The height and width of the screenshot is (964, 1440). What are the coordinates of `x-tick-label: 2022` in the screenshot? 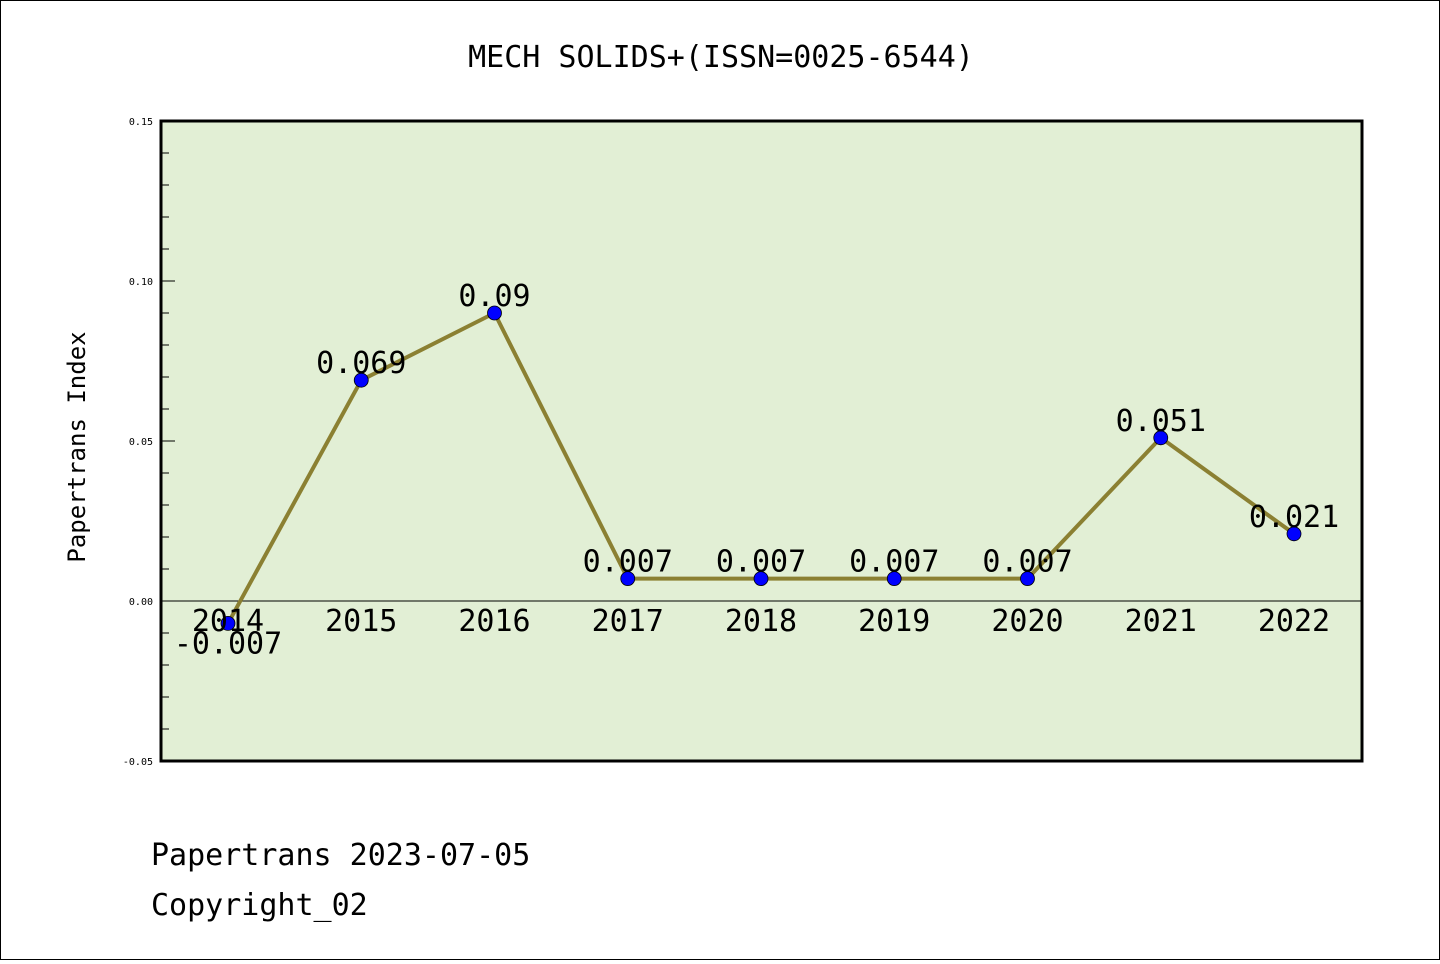 It's located at (1294, 621).